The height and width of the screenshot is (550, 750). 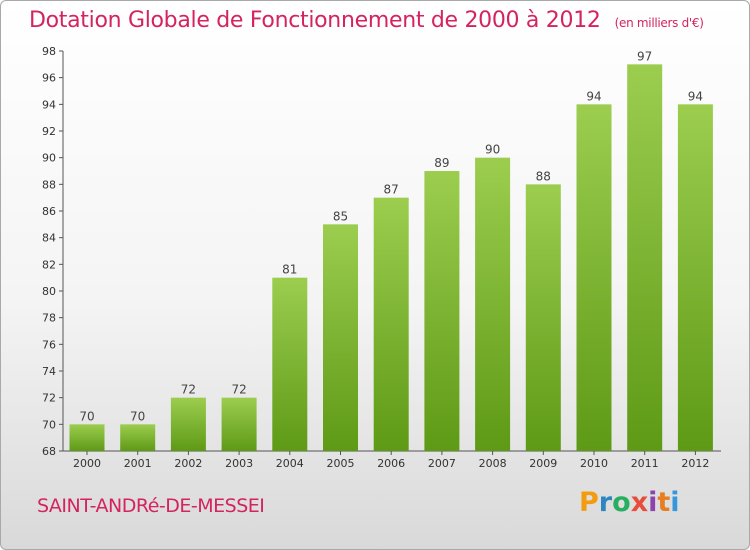 I want to click on bar-value-label: 88, so click(x=543, y=176).